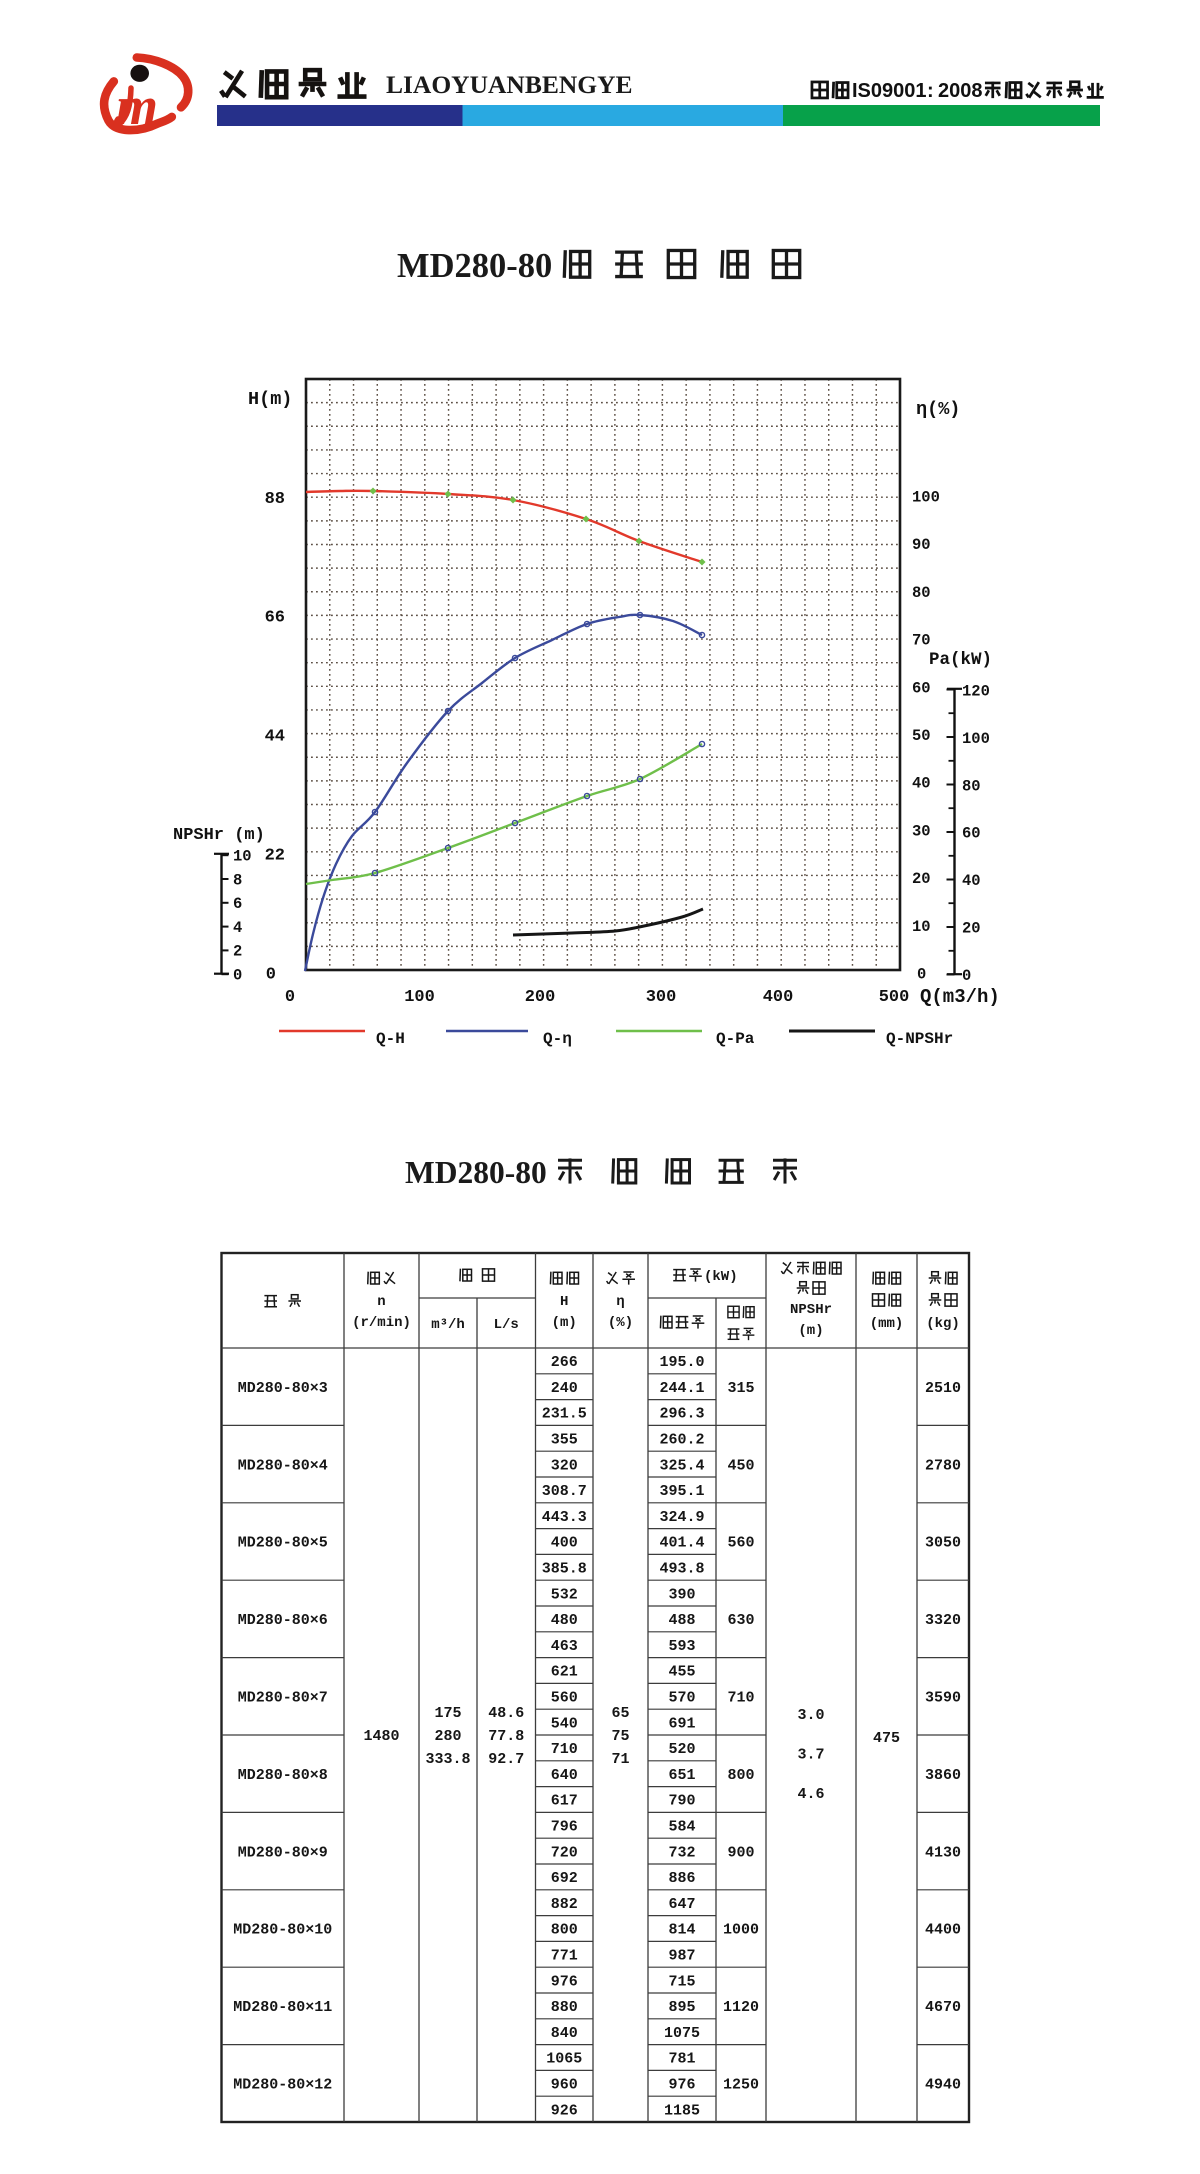 The height and width of the screenshot is (2174, 1200). Describe the element at coordinates (681, 1749) in the screenshot. I see `svg-text: 520` at that location.